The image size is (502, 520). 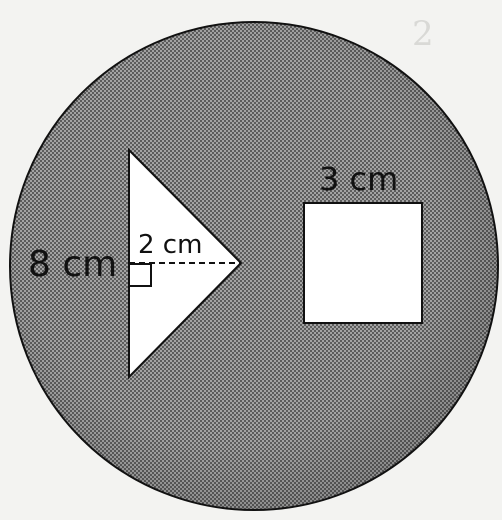 I want to click on right-angle-marker, so click(x=140, y=275).